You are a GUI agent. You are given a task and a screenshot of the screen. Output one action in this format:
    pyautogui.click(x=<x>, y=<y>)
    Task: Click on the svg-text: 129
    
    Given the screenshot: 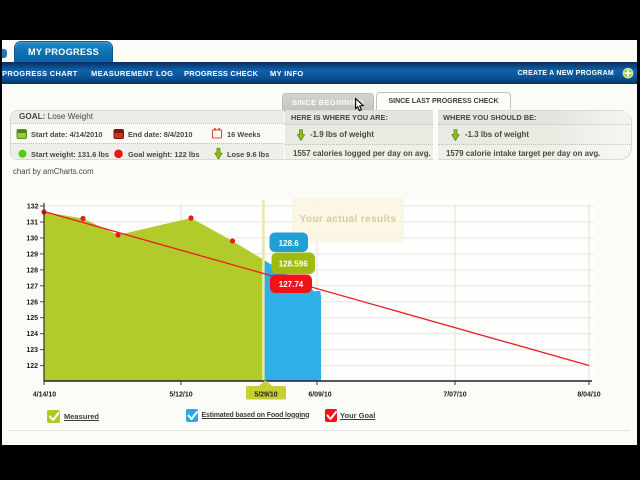 What is the action you would take?
    pyautogui.click(x=32, y=254)
    